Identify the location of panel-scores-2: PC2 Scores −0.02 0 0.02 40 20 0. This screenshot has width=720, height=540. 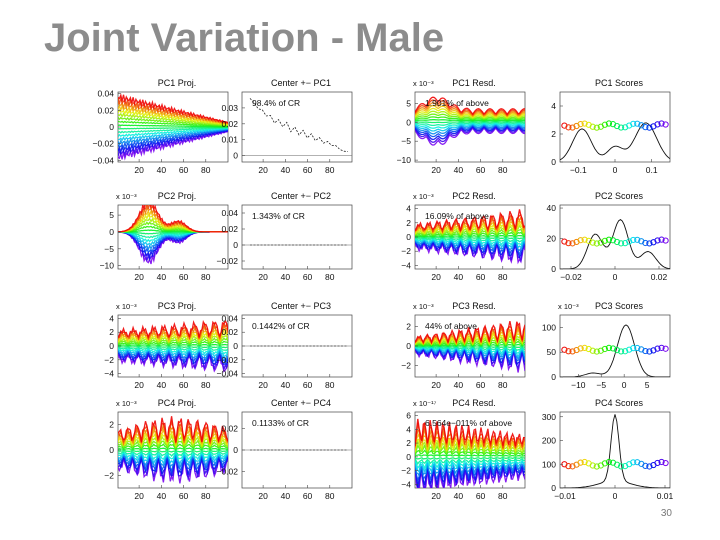
(609, 236).